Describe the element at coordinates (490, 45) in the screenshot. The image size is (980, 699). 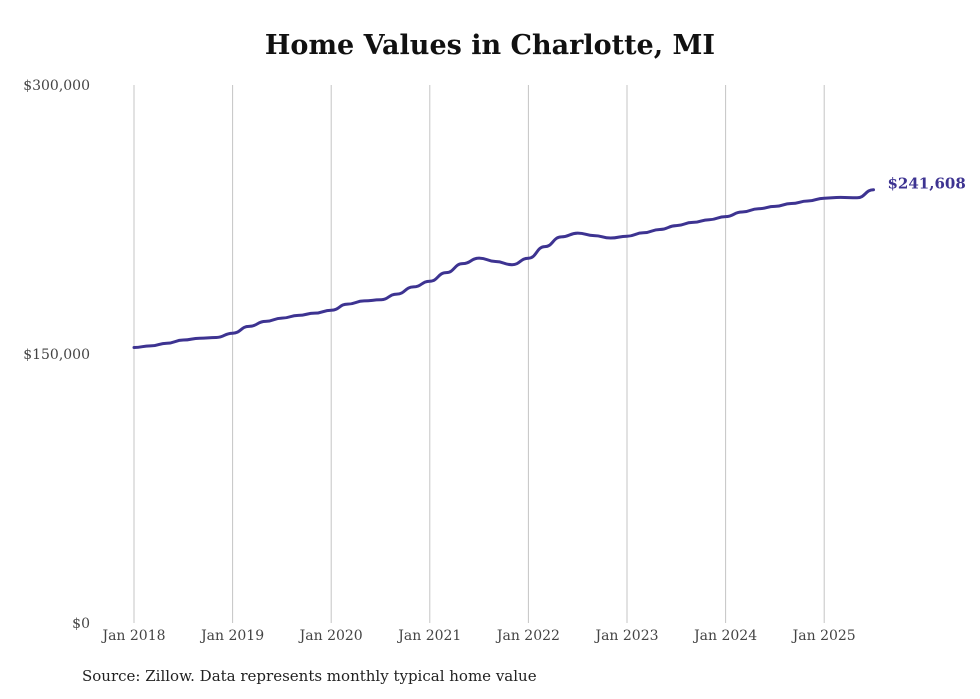
I see `chart-title: Home Values in Charlotte, MI` at that location.